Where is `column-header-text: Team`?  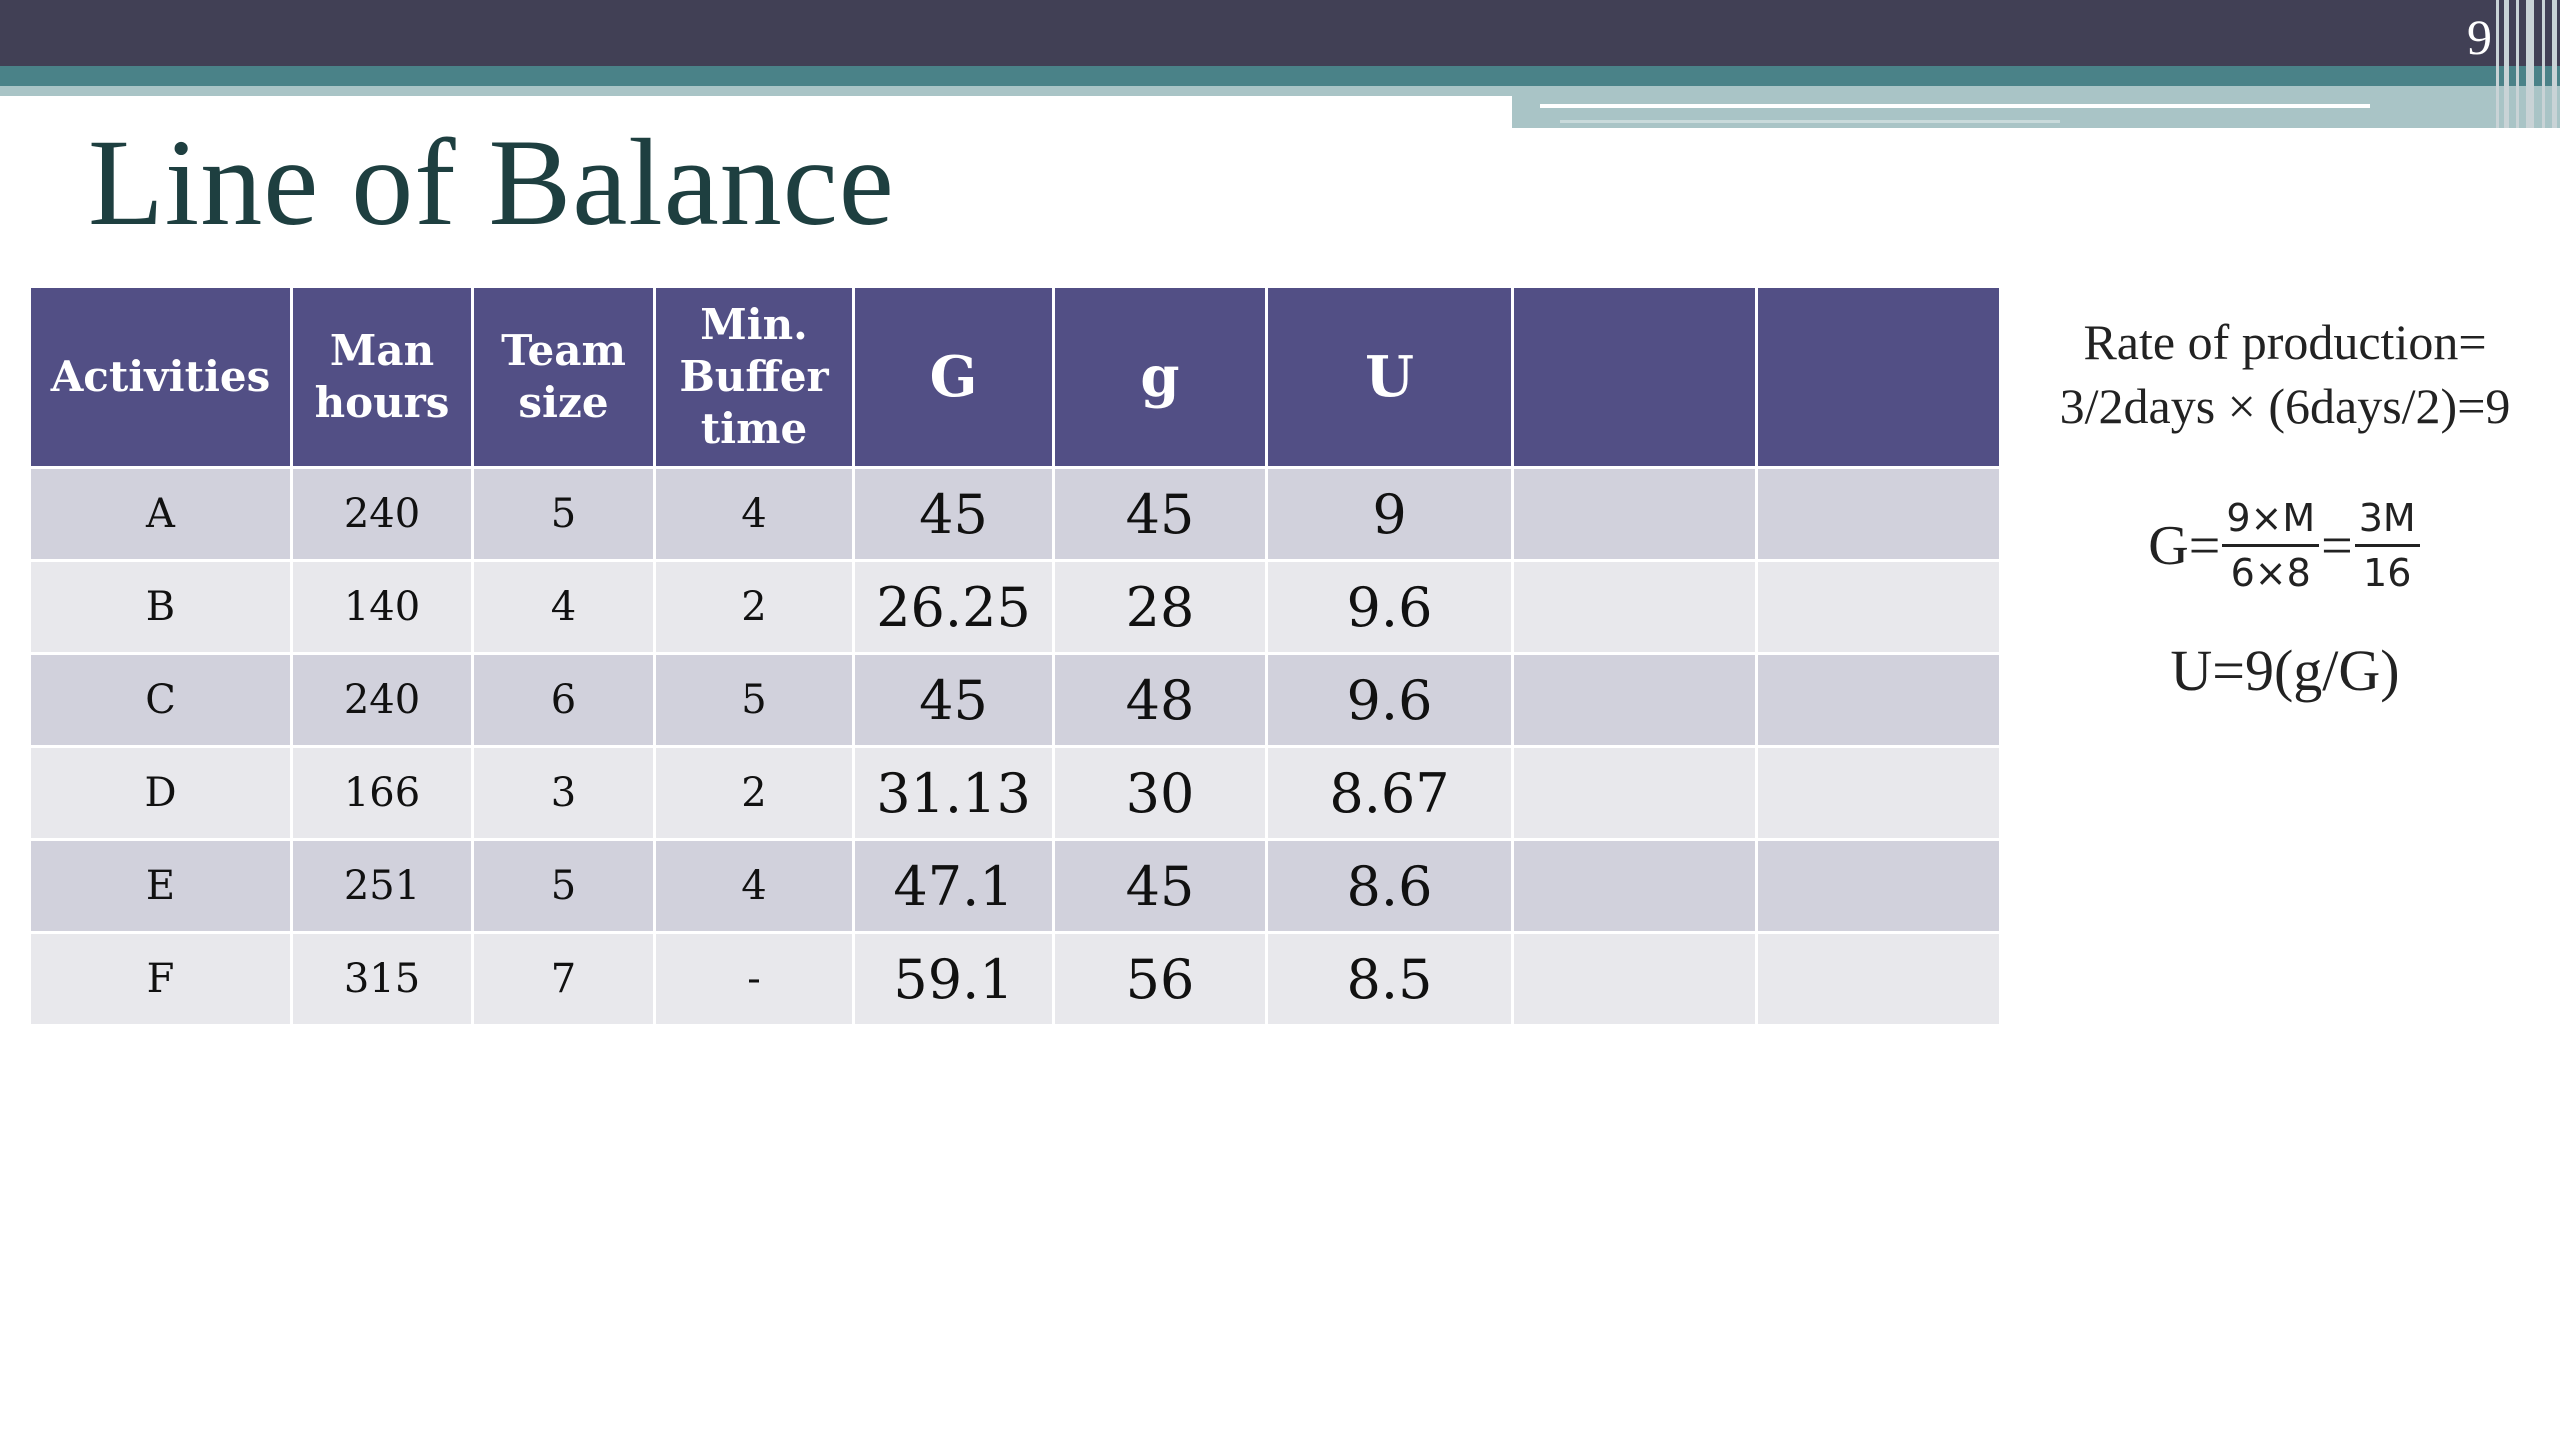 column-header-text: Team is located at coordinates (563, 350).